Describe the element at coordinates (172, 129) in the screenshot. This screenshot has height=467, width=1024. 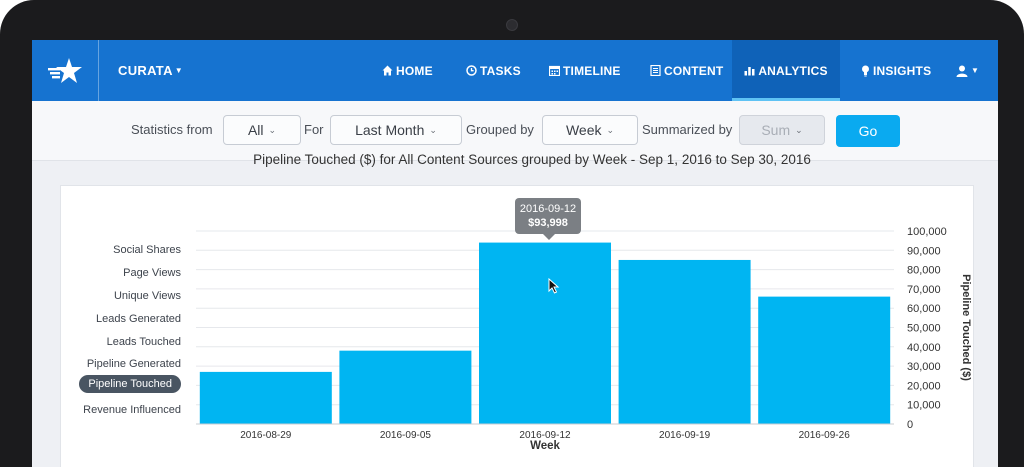
I see `statistics-from-label: Statistics from` at that location.